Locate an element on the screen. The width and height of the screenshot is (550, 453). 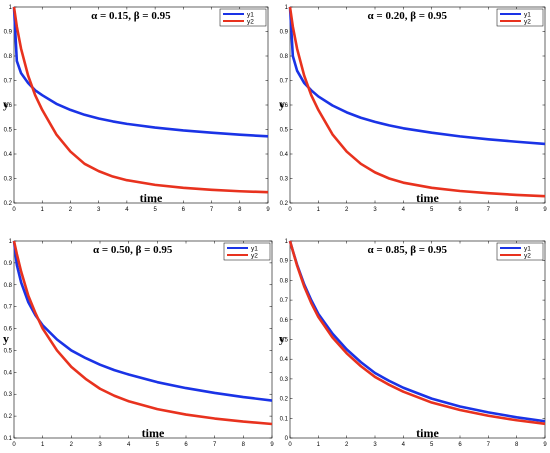
y-tick-label: 0 is located at coordinates (287, 439).